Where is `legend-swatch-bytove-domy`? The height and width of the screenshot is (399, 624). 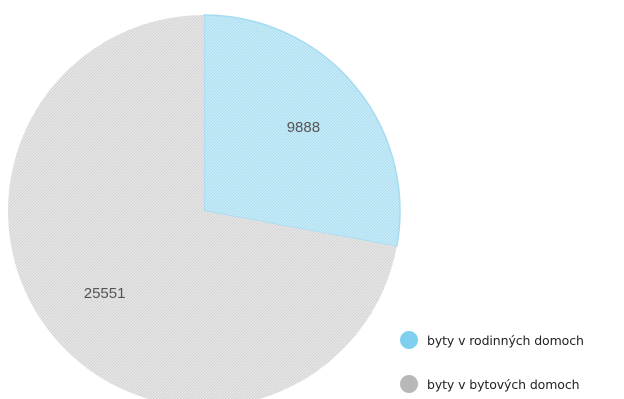 legend-swatch-bytove-domy is located at coordinates (409, 384).